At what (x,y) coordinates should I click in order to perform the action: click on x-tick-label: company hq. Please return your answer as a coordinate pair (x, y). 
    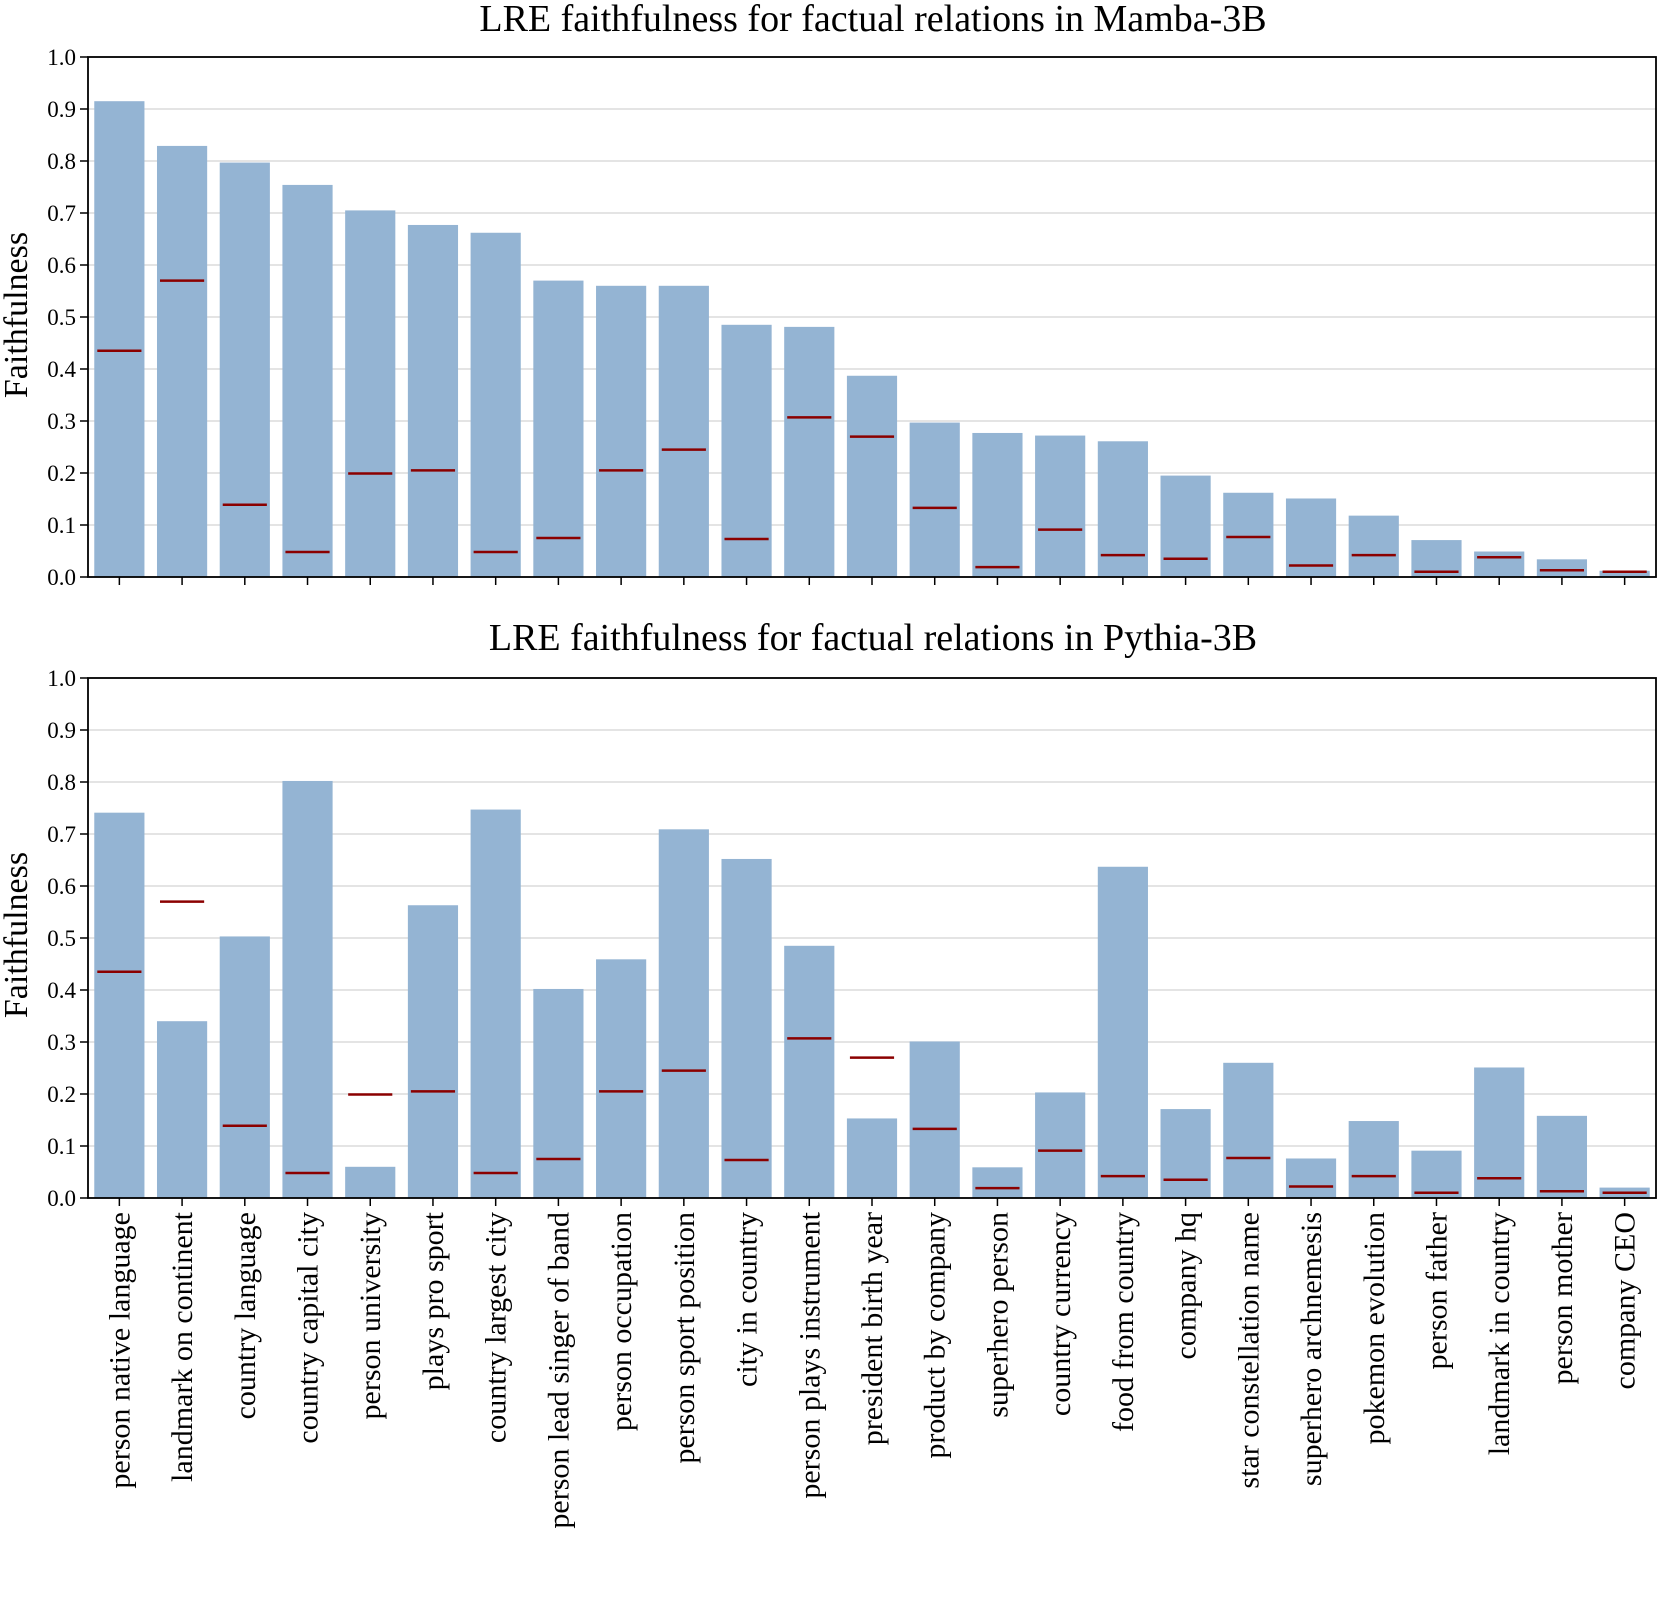
    Looking at the image, I should click on (1186, 1285).